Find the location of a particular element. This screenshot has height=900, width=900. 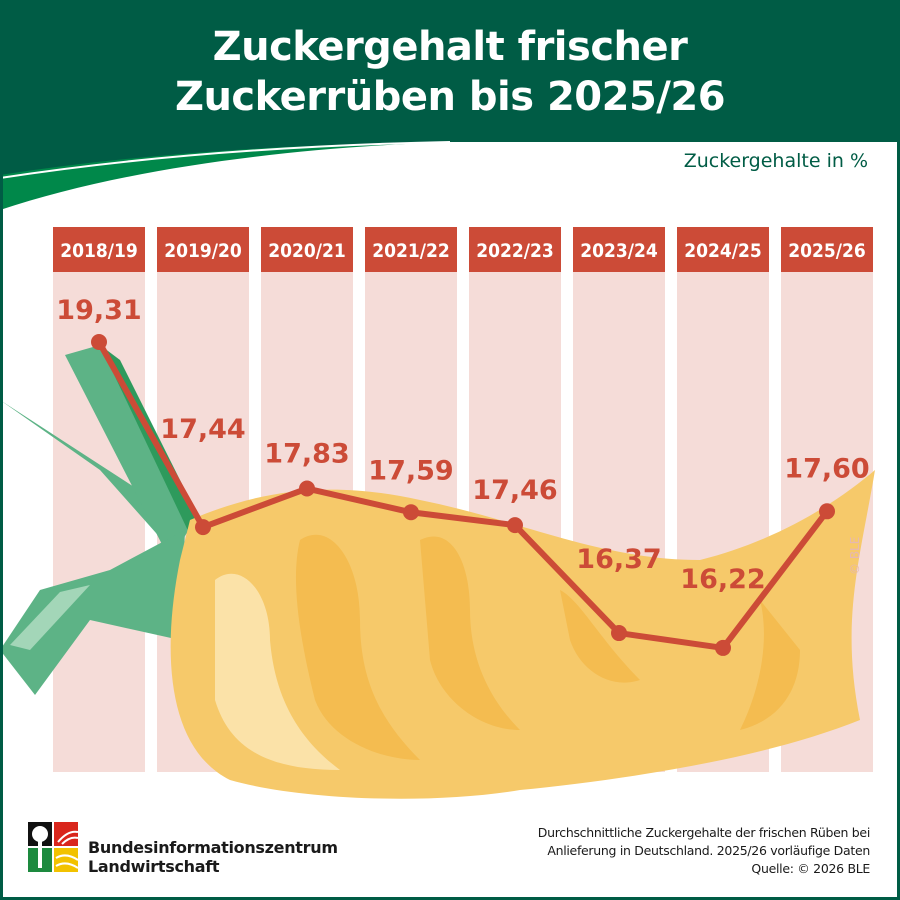

data-label: 19,31 is located at coordinates (98, 310).